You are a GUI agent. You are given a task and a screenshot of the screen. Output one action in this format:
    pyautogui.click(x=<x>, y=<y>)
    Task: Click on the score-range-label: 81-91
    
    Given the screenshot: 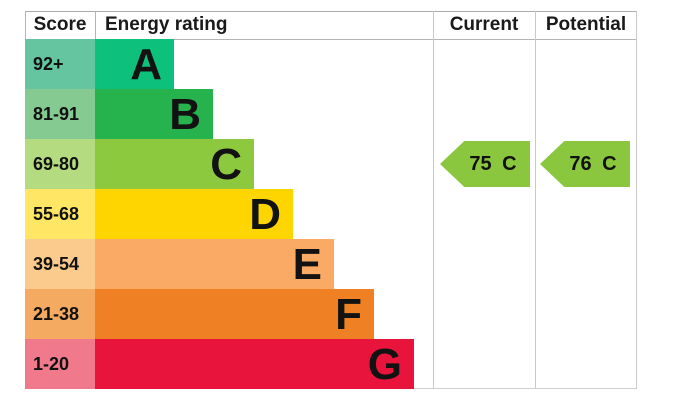 What is the action you would take?
    pyautogui.click(x=60, y=114)
    